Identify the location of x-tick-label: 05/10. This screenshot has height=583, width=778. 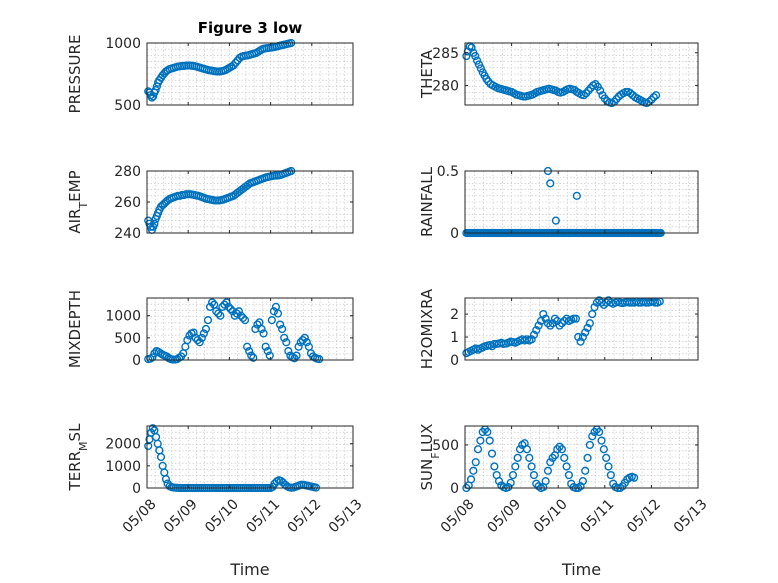
(222, 516).